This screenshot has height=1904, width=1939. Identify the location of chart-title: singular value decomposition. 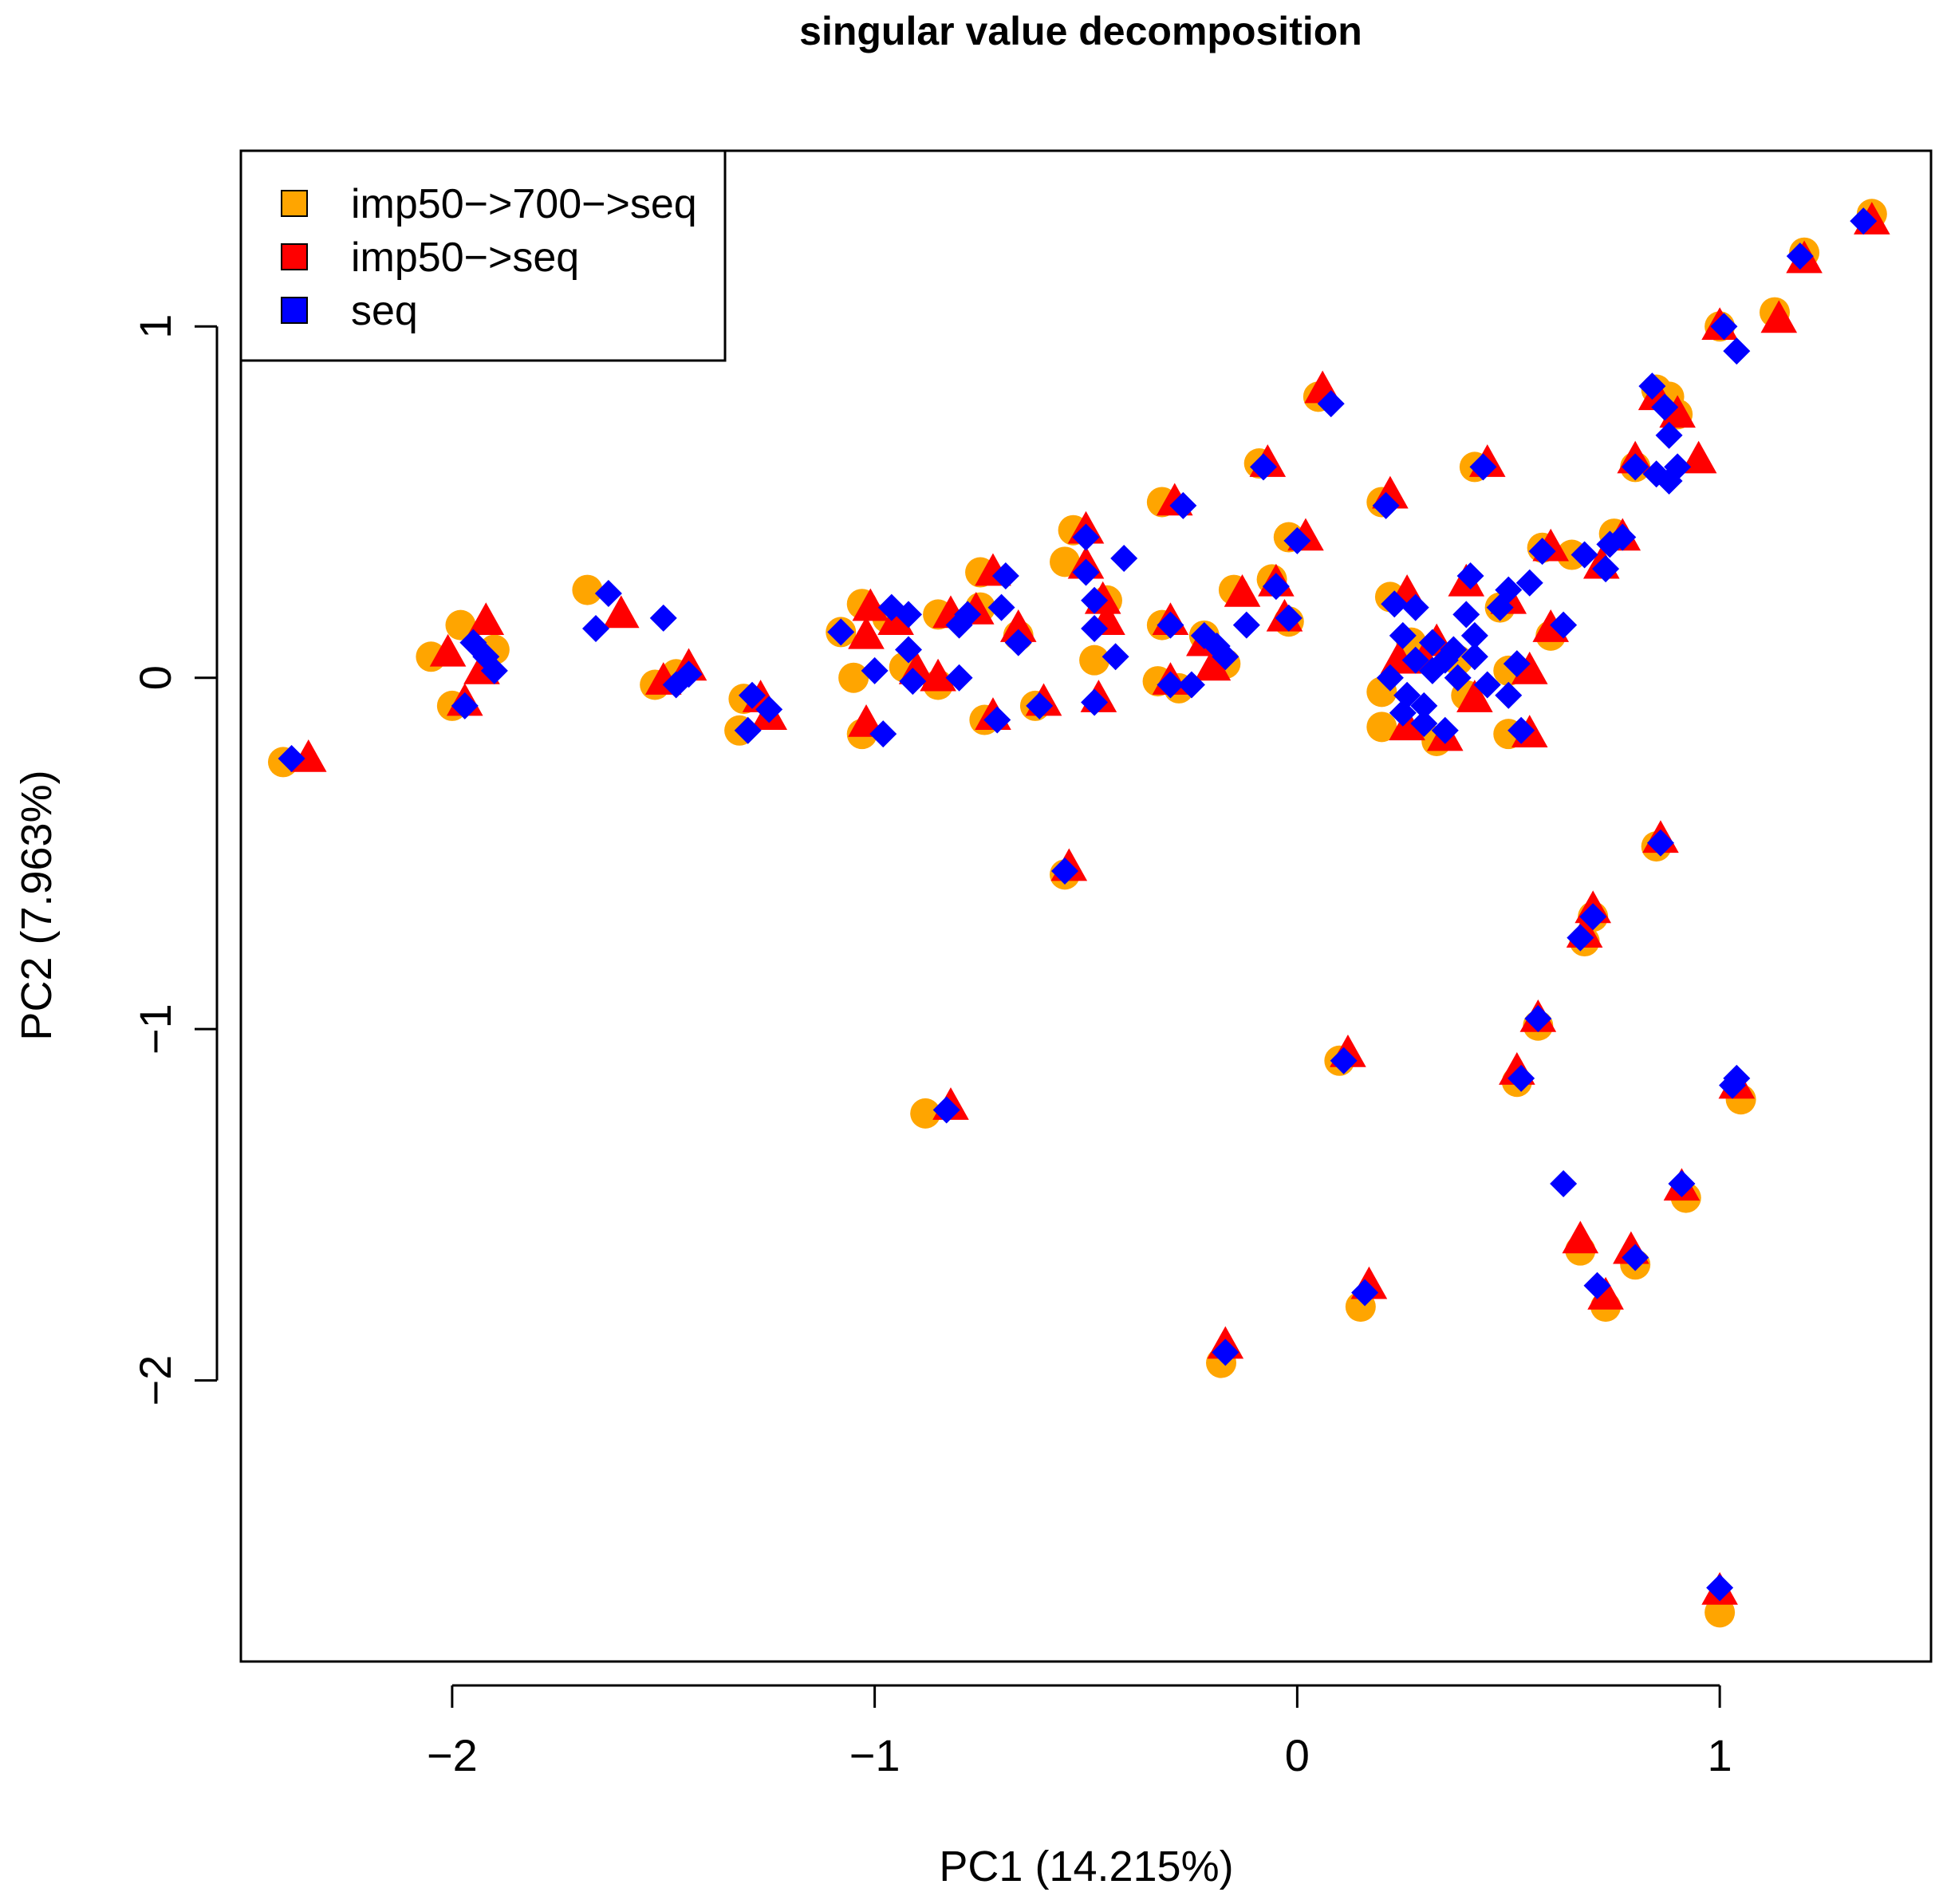
(1080, 31).